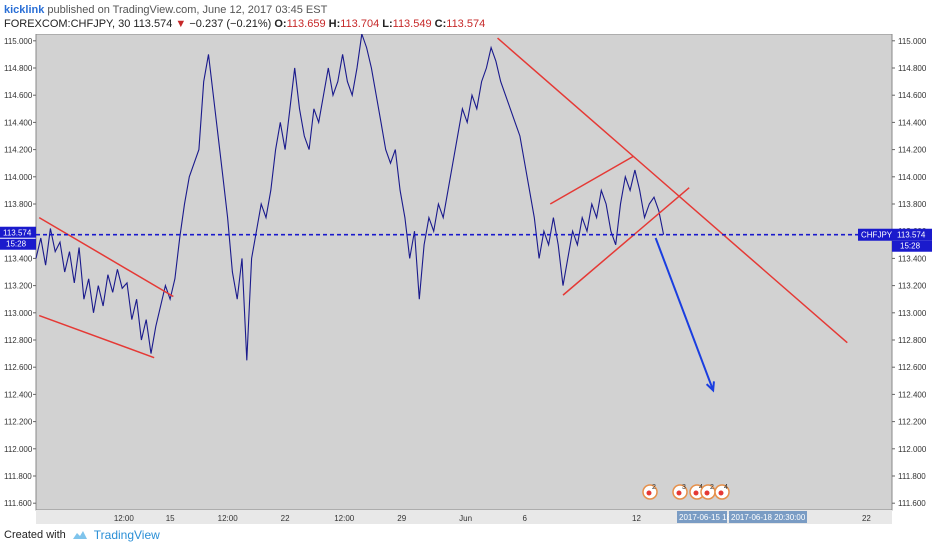 The image size is (932, 550). I want to click on left-countdown-tag, so click(18, 244).